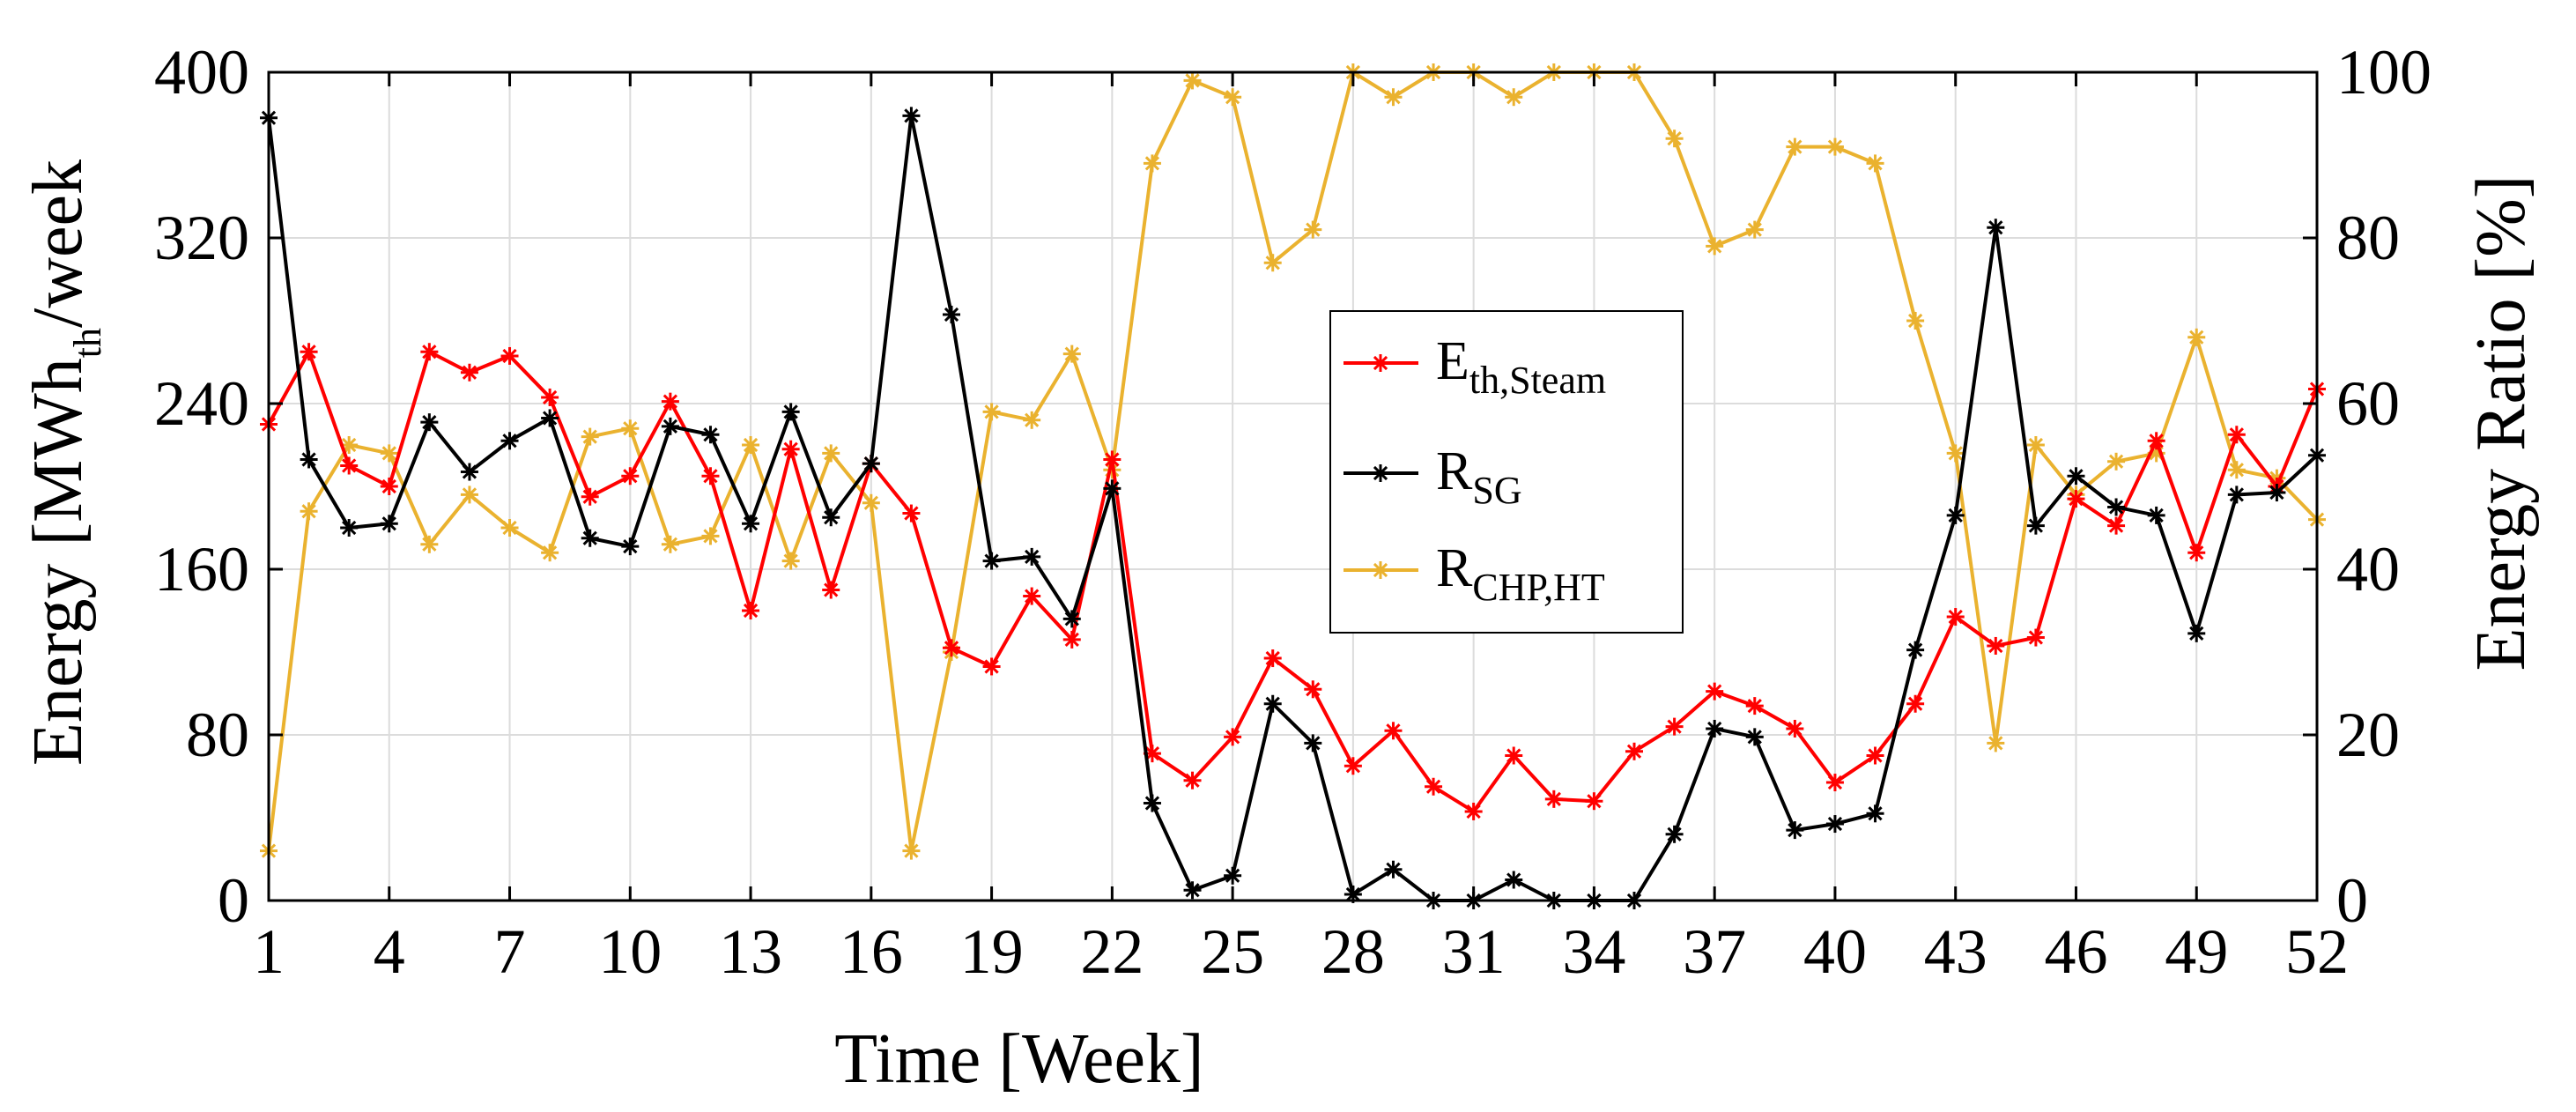  I want to click on y-right-tick-label: 60, so click(2368, 404).